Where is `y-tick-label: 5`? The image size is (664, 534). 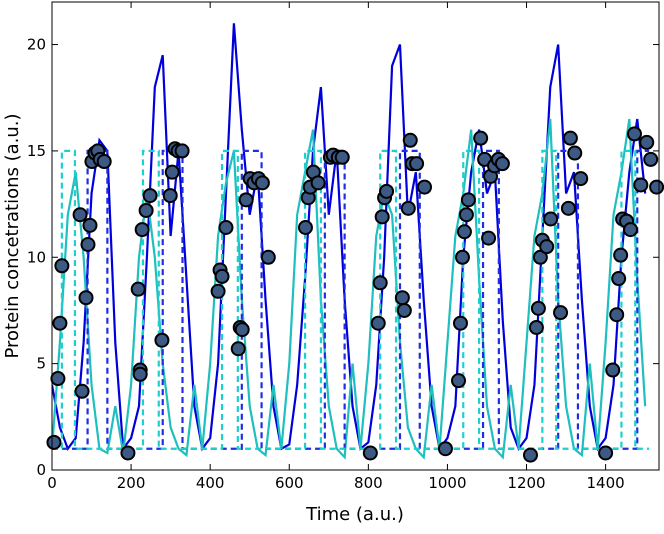
y-tick-label: 5 is located at coordinates (41, 364).